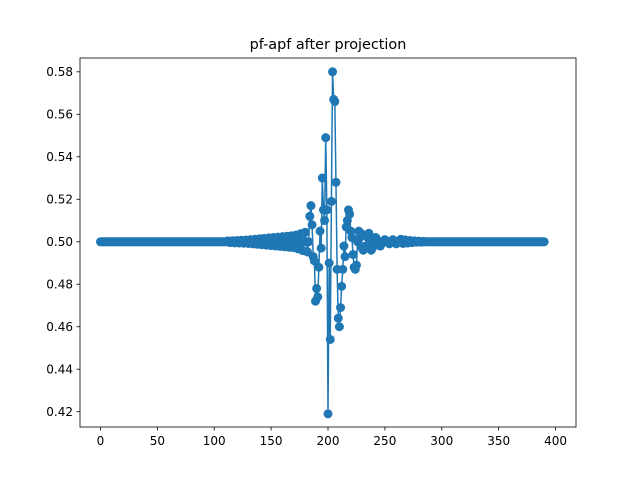 The height and width of the screenshot is (480, 640). Describe the element at coordinates (59, 200) in the screenshot. I see `y-tick-label: 0.52` at that location.